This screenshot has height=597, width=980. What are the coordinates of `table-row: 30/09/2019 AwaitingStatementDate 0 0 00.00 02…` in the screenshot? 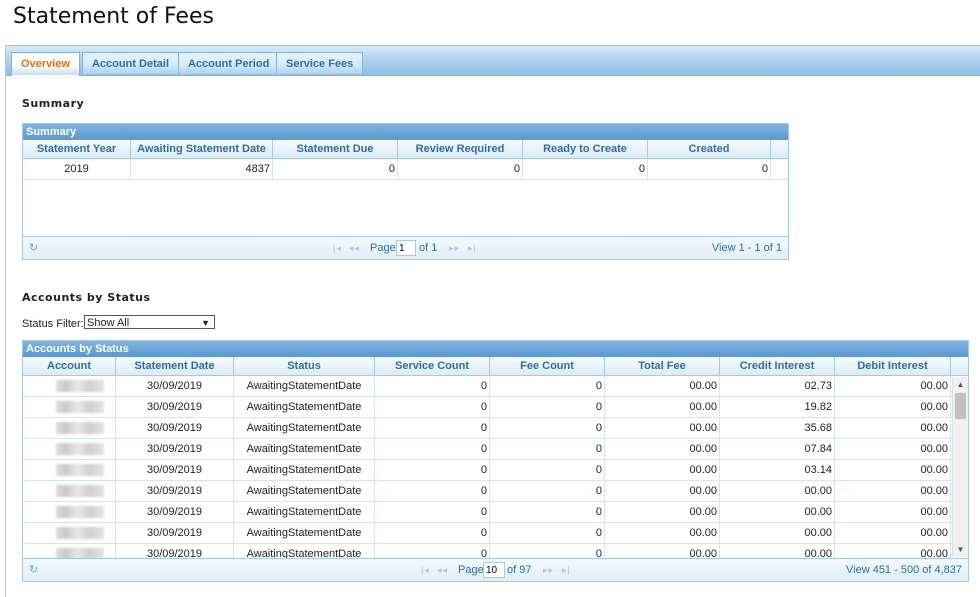 It's located at (495, 386).